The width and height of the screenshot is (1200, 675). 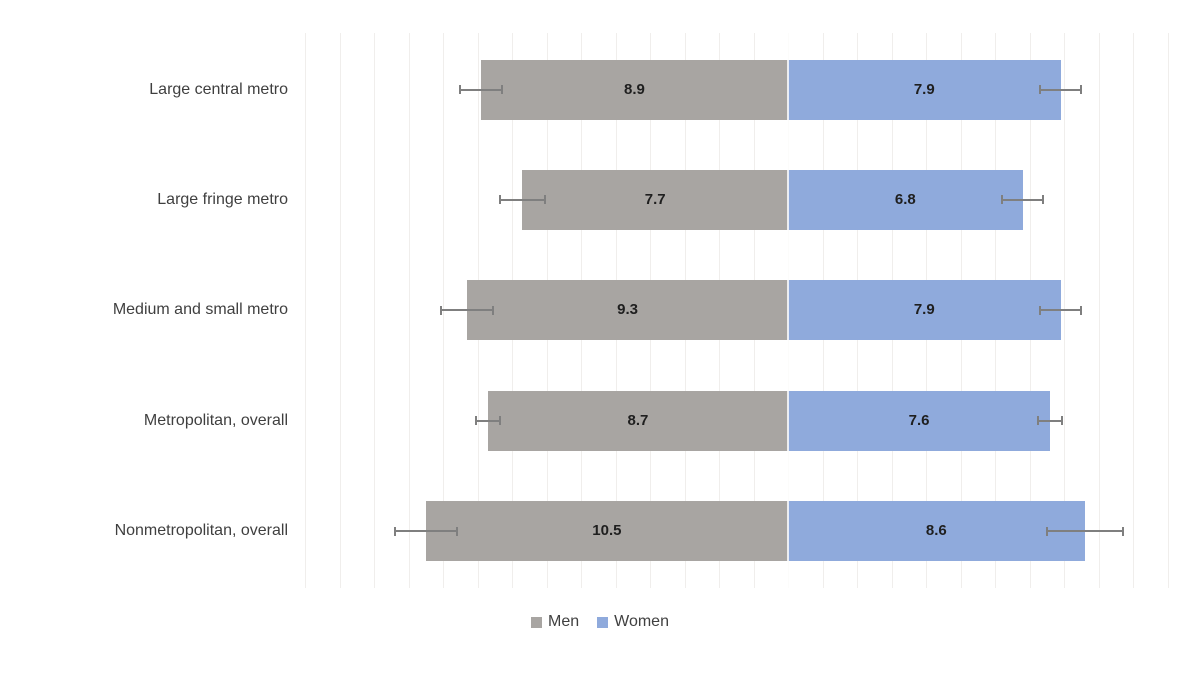 What do you see at coordinates (788, 310) in the screenshot?
I see `center-axis-line` at bounding box center [788, 310].